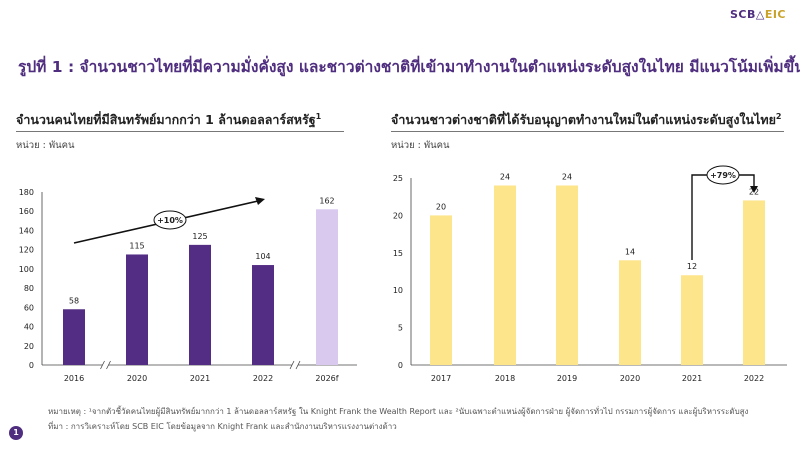 Image resolution: width=800 pixels, height=450 pixels. Describe the element at coordinates (441, 206) in the screenshot. I see `right-data-label: 20` at that location.